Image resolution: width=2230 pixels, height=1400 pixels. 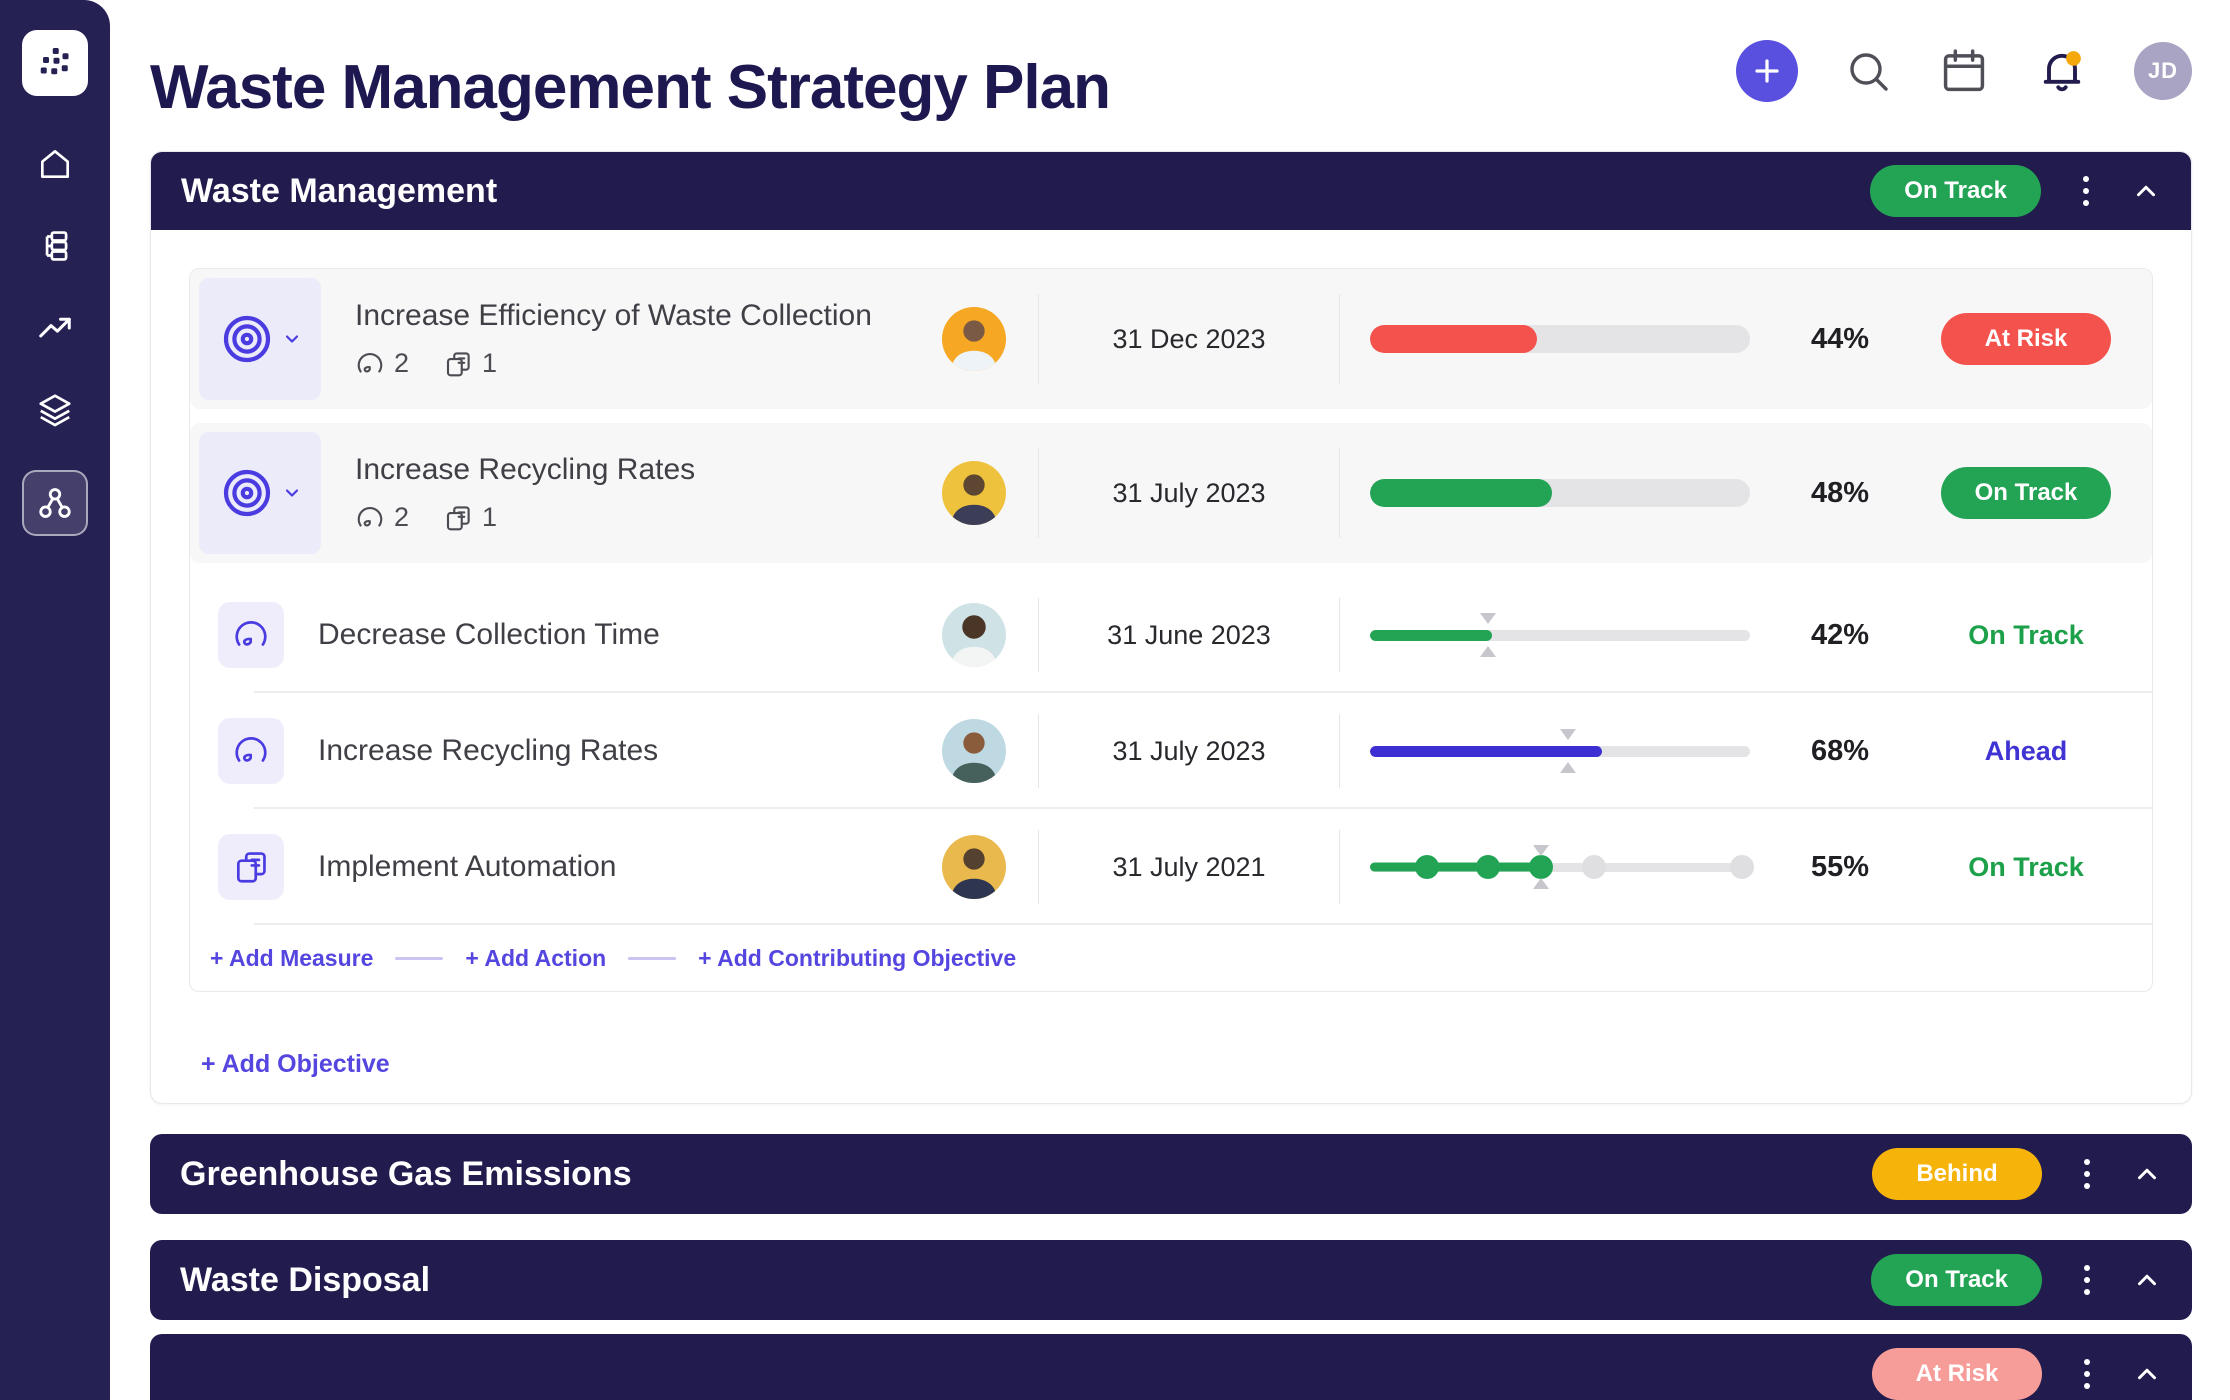 What do you see at coordinates (1189, 634) in the screenshot?
I see `due-date: 31 June 2023` at bounding box center [1189, 634].